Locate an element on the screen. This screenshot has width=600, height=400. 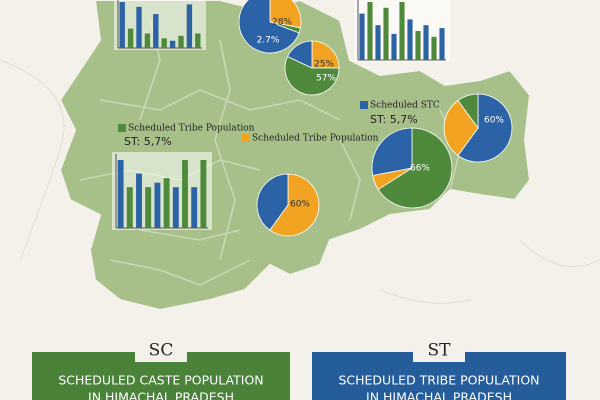
panel-tab-label: ST is located at coordinates (440, 351).